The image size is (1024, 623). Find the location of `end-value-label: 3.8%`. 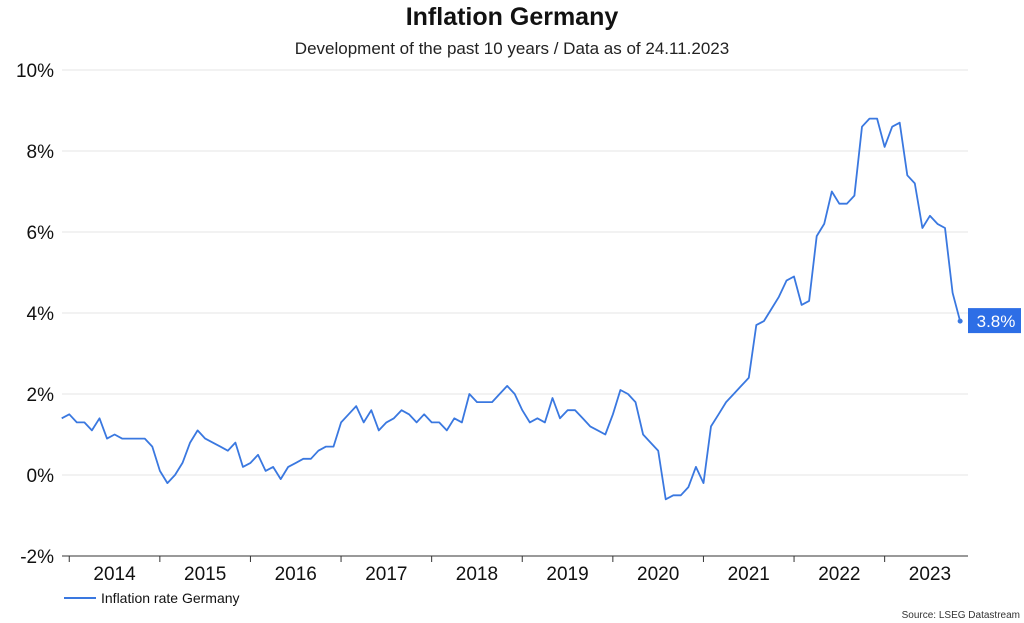

end-value-label: 3.8% is located at coordinates (996, 321).